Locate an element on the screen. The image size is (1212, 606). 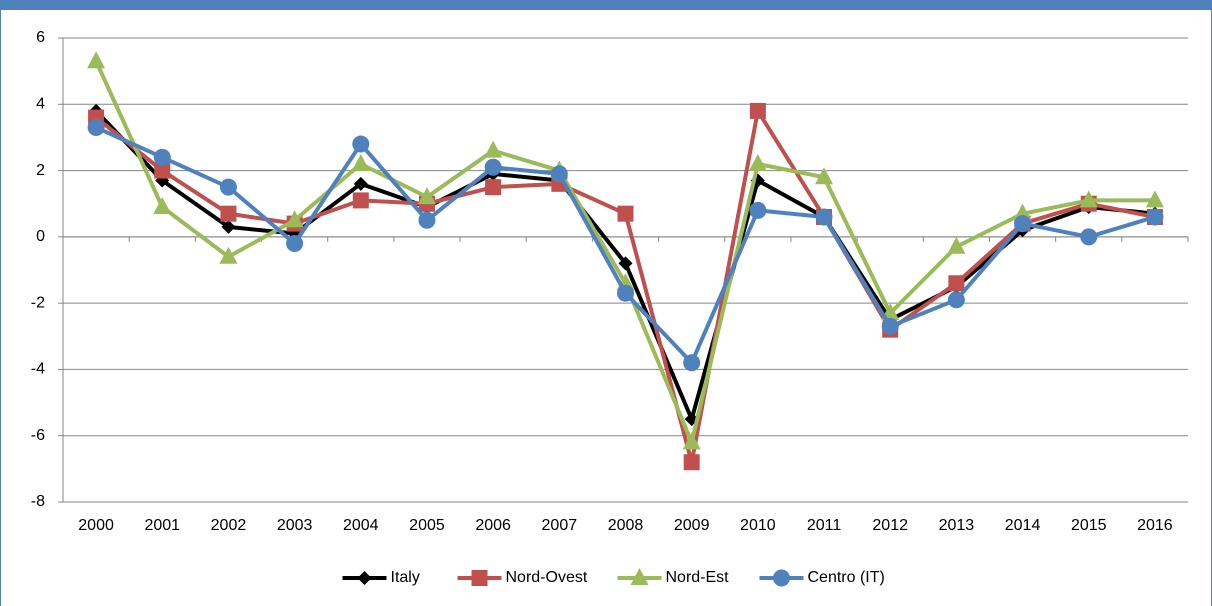
x-tick-label: 2003 is located at coordinates (295, 525).